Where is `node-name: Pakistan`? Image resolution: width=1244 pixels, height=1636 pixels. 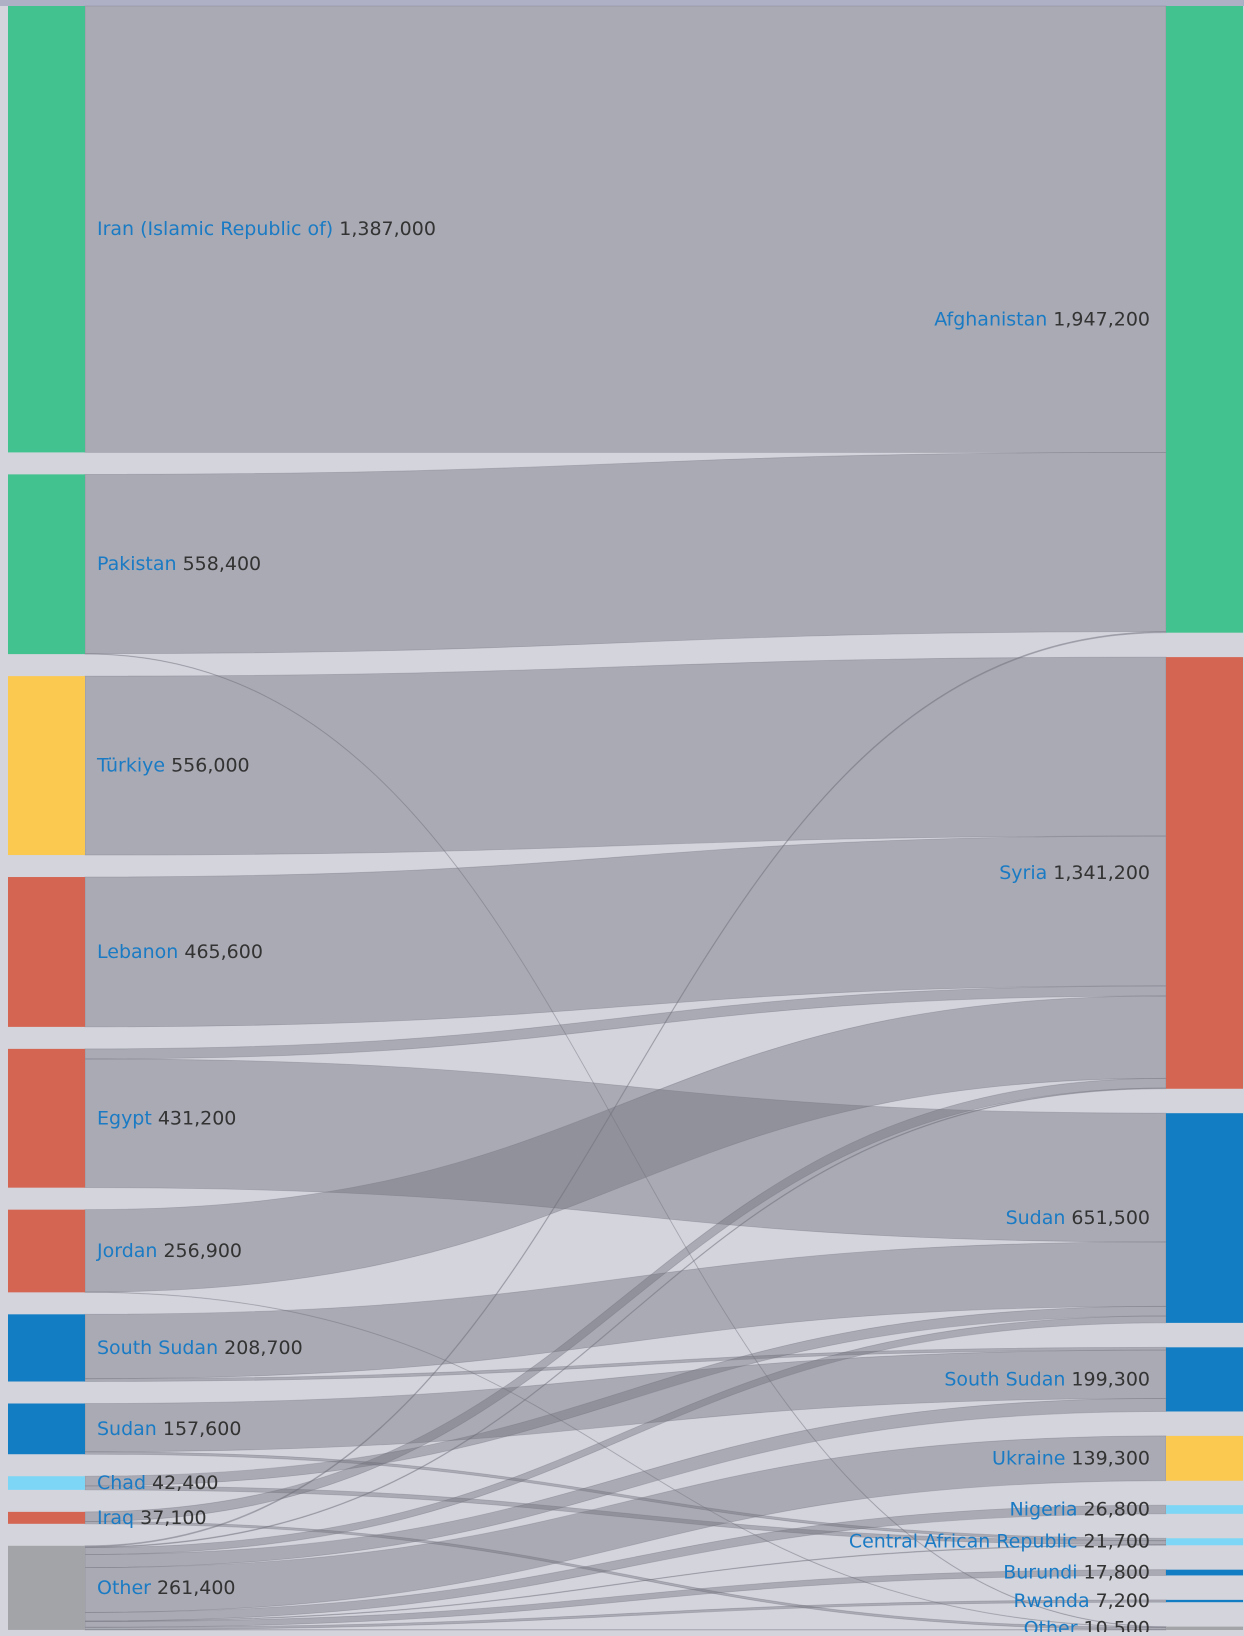 node-name: Pakistan is located at coordinates (137, 564).